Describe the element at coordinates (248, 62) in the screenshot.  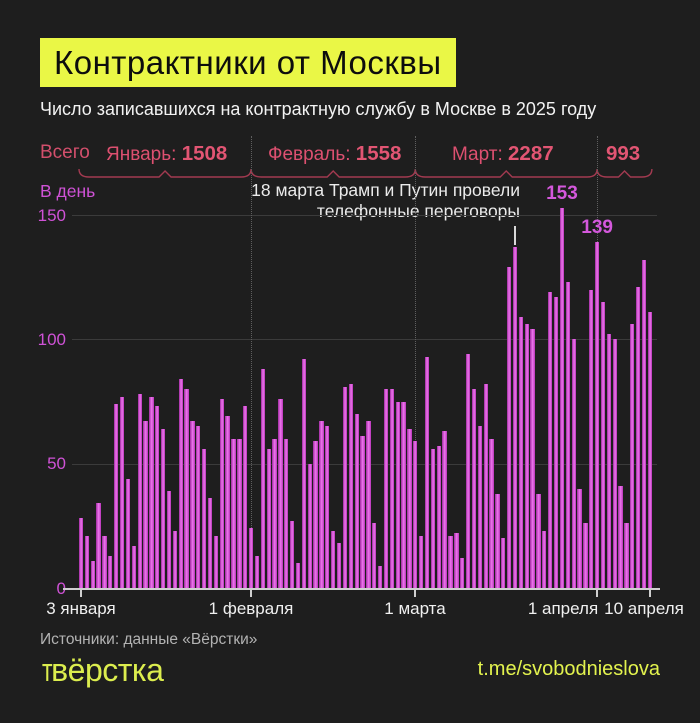
I see `page-title: Контрактники от Москвы` at that location.